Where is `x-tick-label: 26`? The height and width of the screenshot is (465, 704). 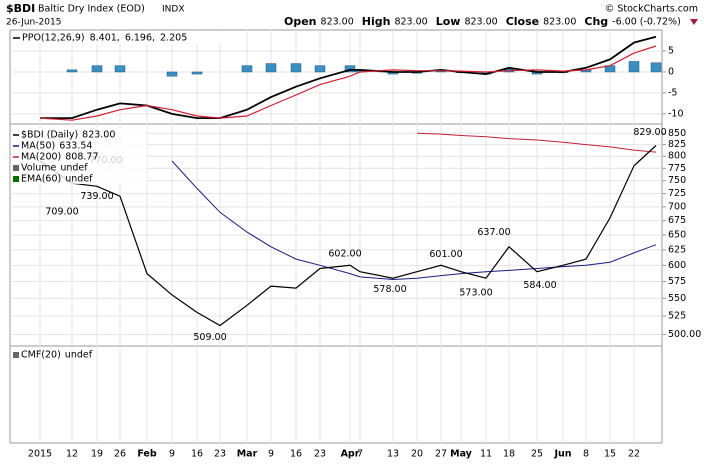
x-tick-label: 26 is located at coordinates (120, 454).